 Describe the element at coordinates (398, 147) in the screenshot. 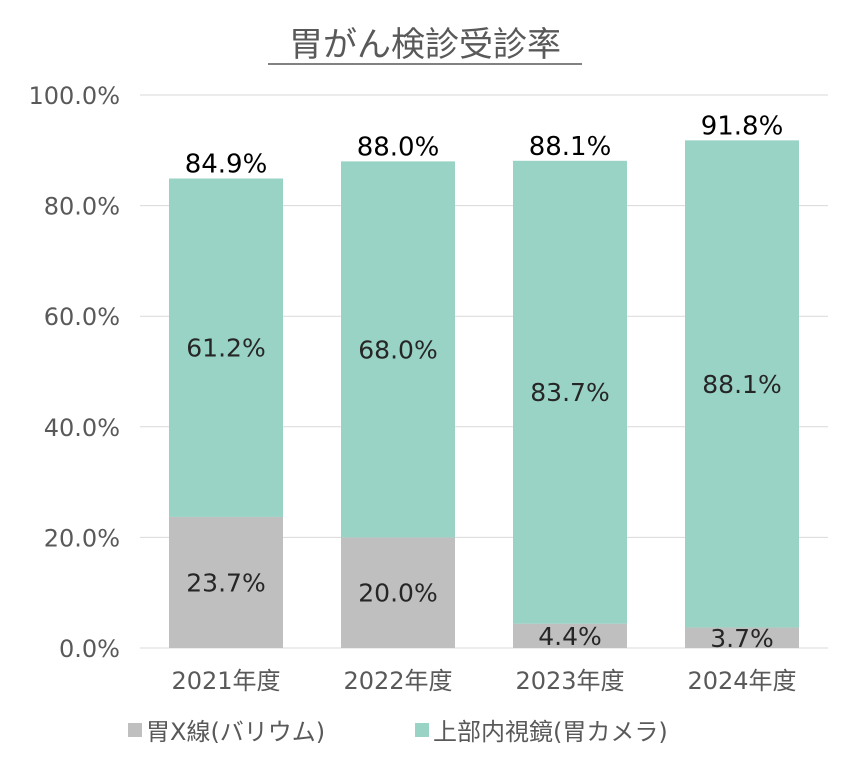

I see `total-label: 88.0%` at that location.